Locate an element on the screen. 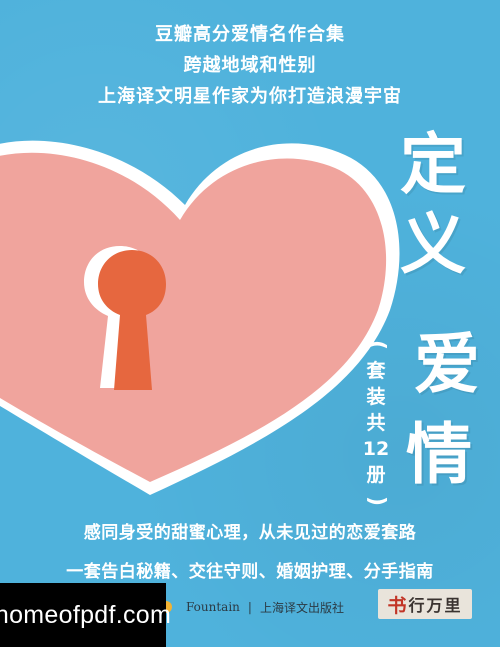  imprint-name: Fountain is located at coordinates (213, 607).